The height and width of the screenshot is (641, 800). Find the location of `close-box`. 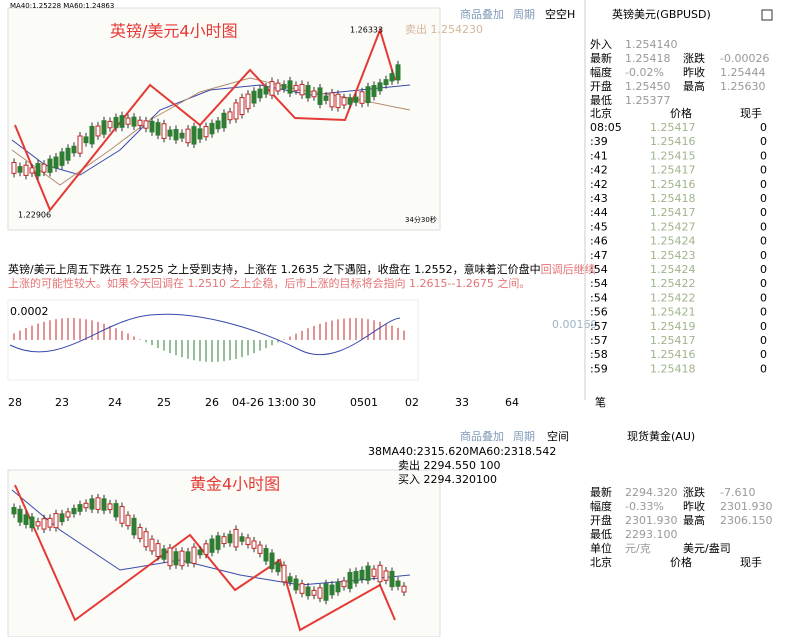

close-box is located at coordinates (767, 15).